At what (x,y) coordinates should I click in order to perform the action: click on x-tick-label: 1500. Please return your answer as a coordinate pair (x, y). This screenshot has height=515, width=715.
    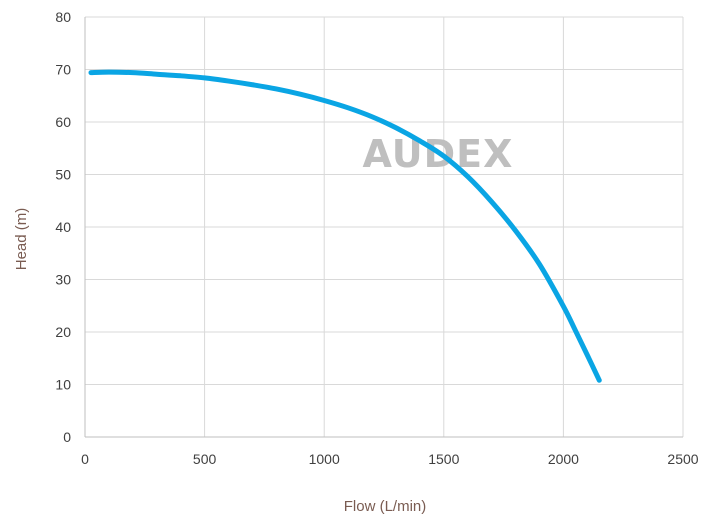
    Looking at the image, I should click on (443, 459).